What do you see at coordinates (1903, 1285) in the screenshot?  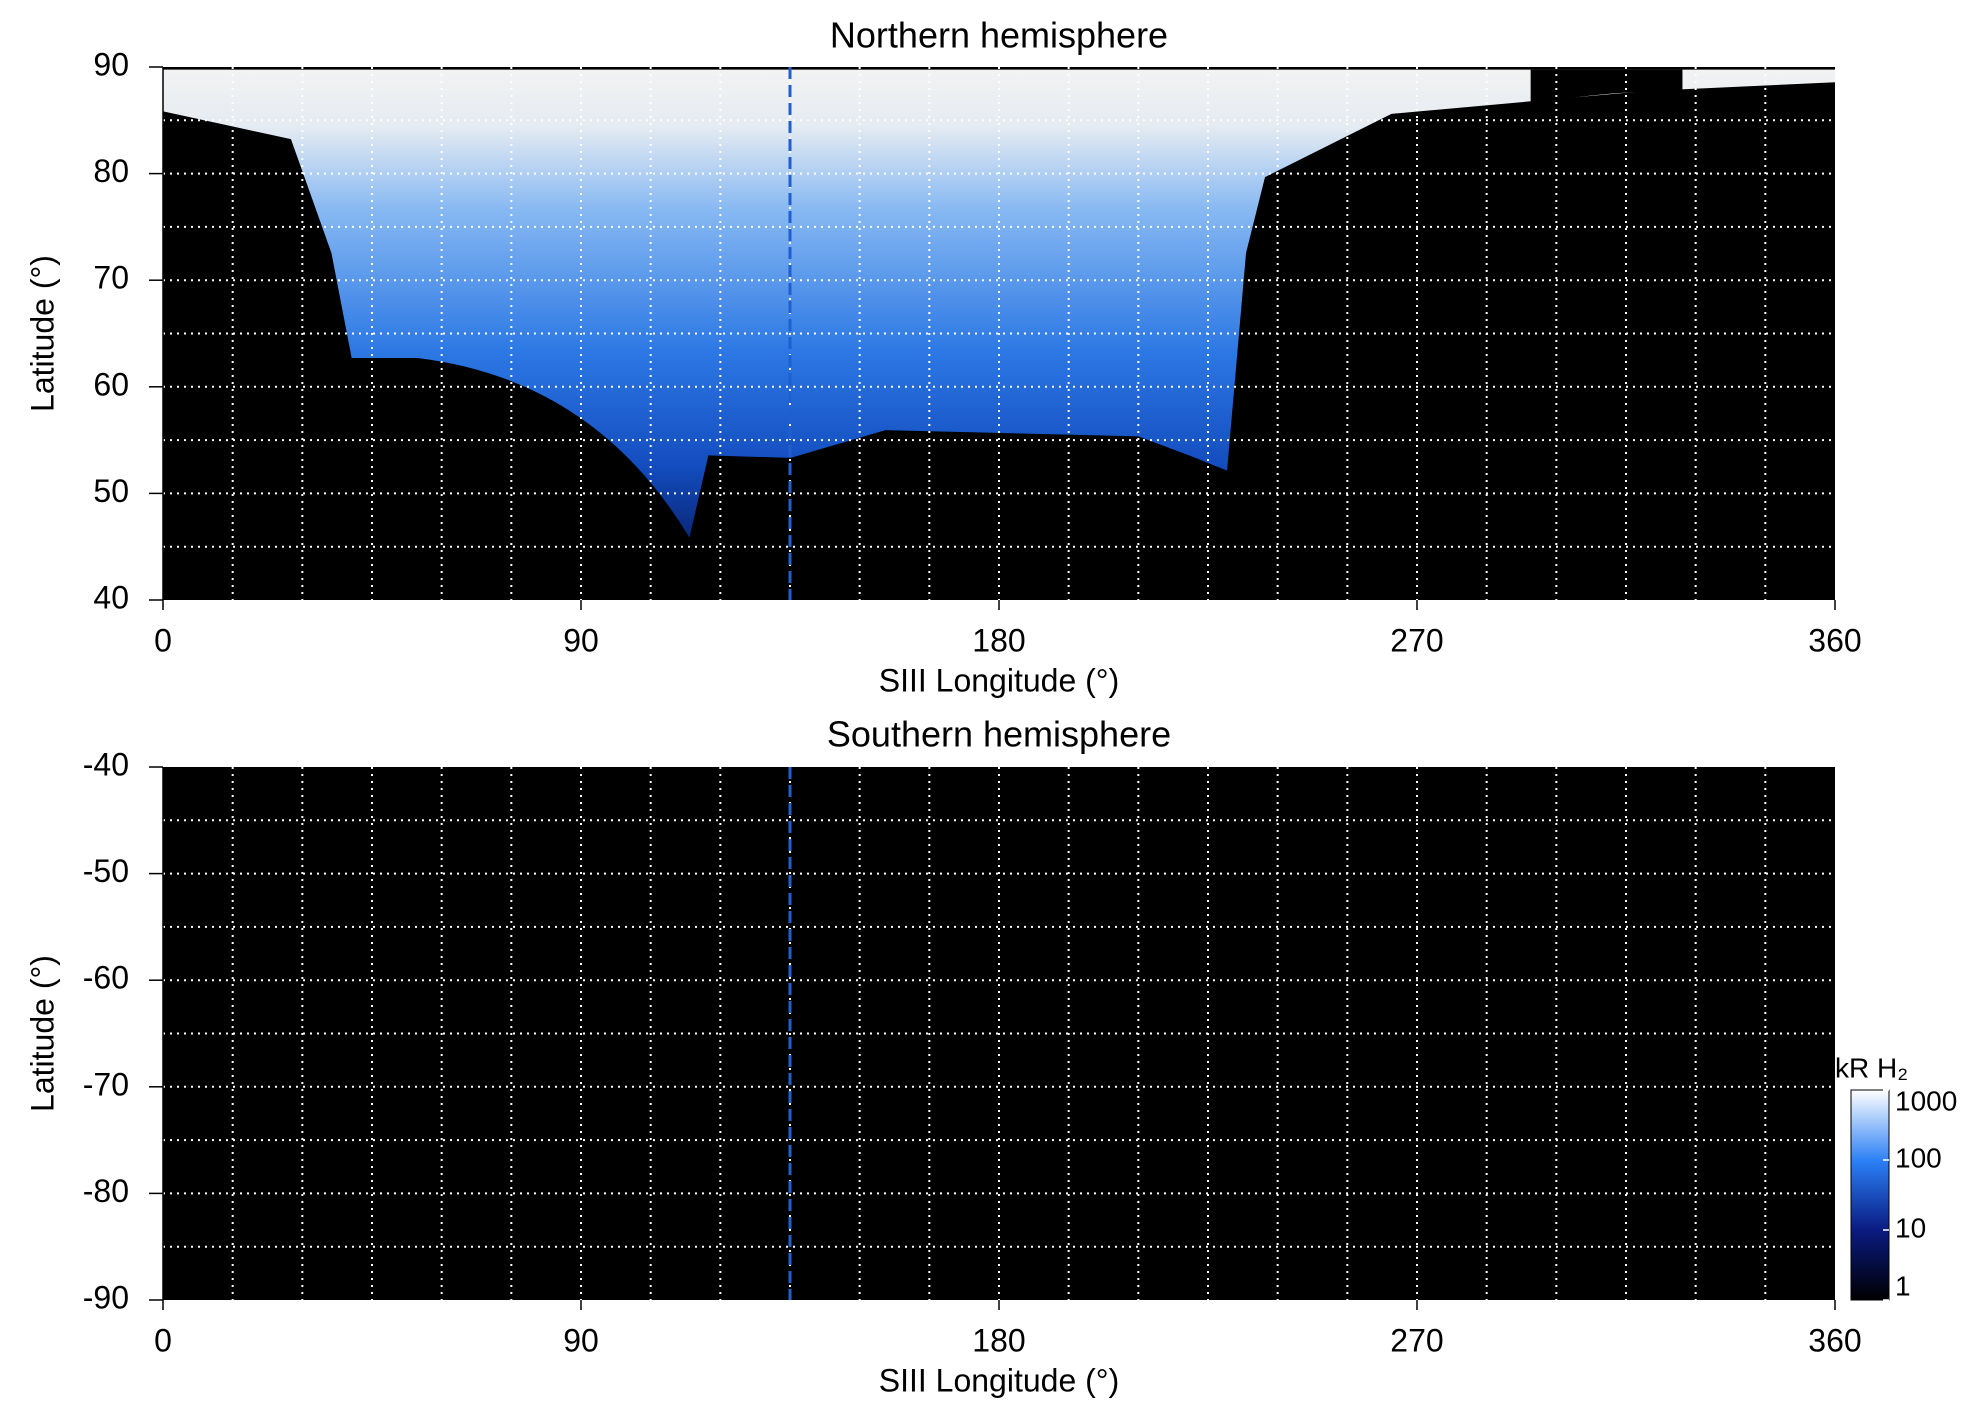 I see `colorbar-tick-label: 1` at bounding box center [1903, 1285].